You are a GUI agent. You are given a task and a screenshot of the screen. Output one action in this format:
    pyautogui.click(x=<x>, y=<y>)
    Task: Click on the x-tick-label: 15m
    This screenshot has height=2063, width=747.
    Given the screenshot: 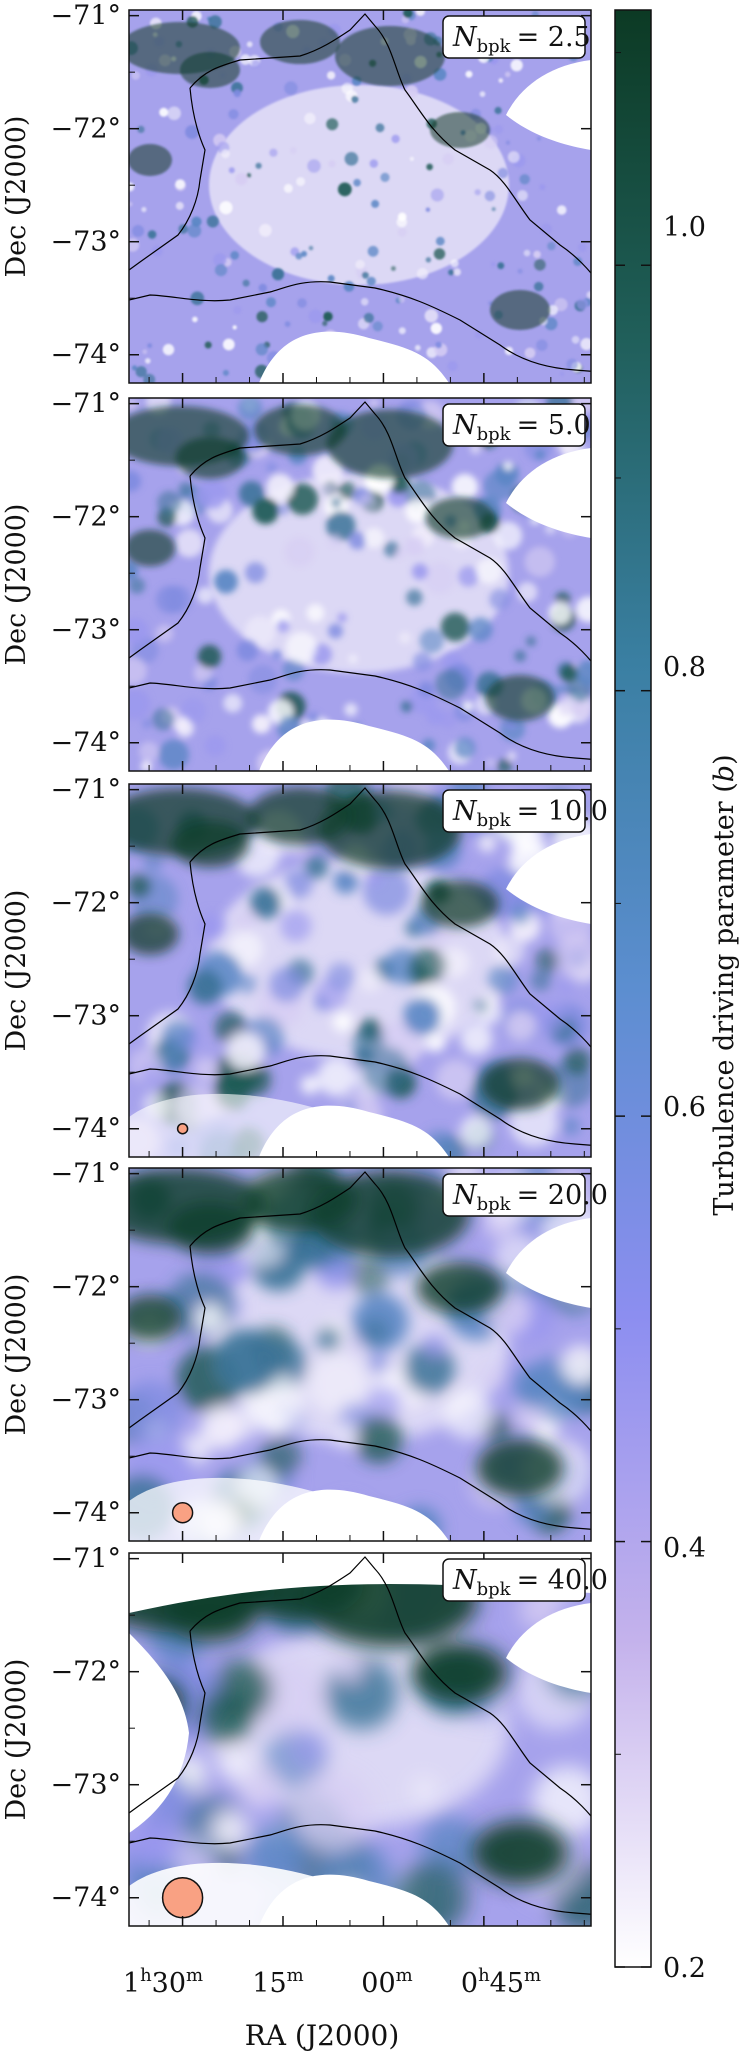 What is the action you would take?
    pyautogui.click(x=277, y=1982)
    